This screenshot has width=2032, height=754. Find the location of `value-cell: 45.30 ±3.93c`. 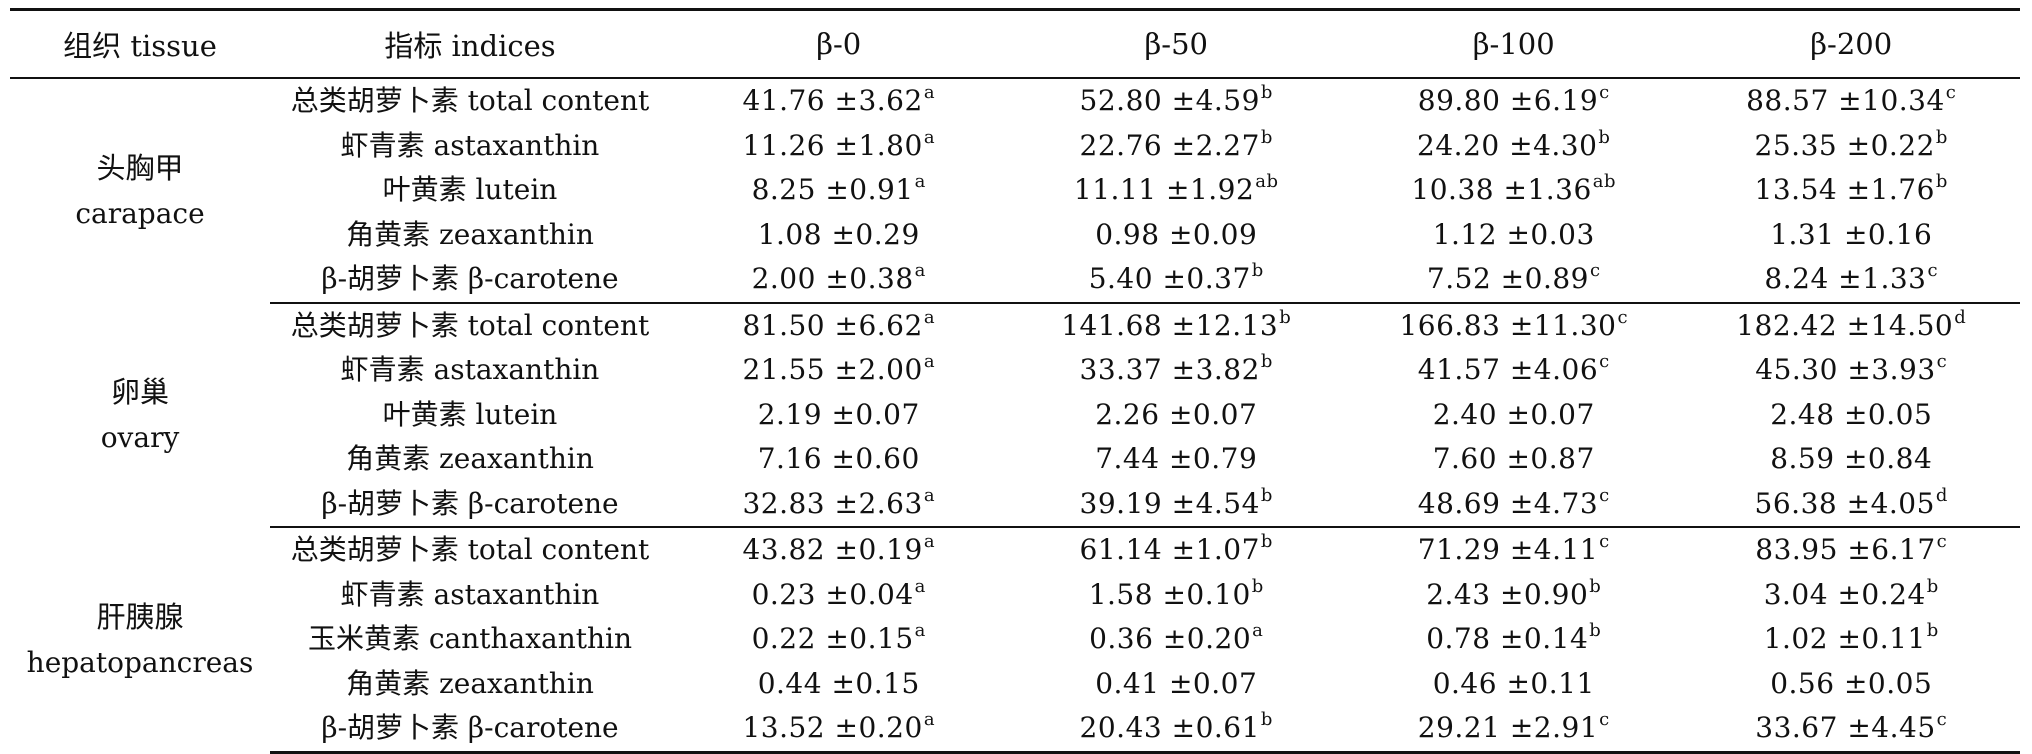

value-cell: 45.30 ±3.93c is located at coordinates (1852, 370).